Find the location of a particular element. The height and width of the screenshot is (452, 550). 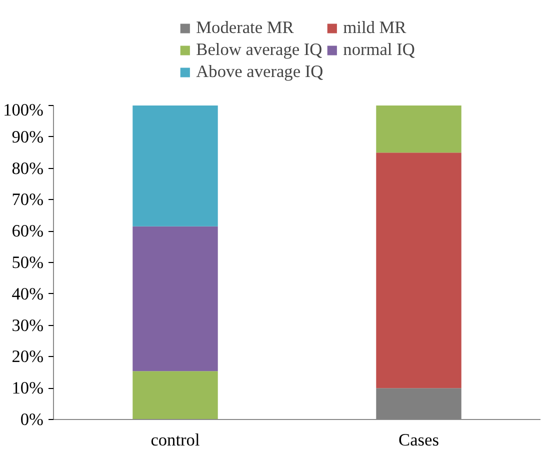

legend-label: Moderate MR is located at coordinates (245, 28).